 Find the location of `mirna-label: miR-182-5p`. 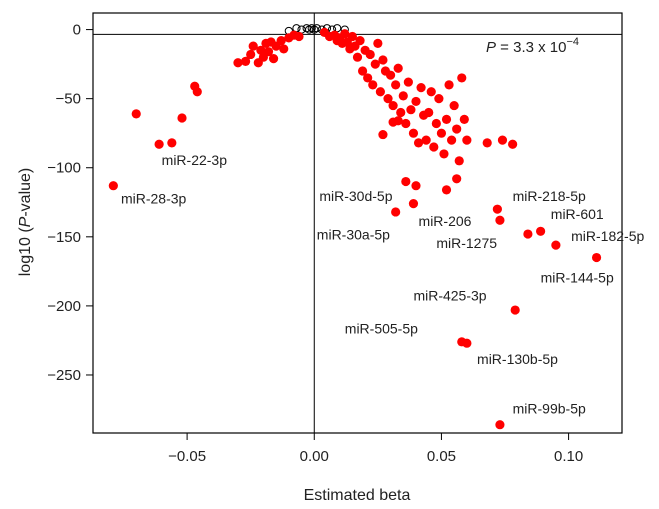

mirna-label: miR-182-5p is located at coordinates (607, 236).